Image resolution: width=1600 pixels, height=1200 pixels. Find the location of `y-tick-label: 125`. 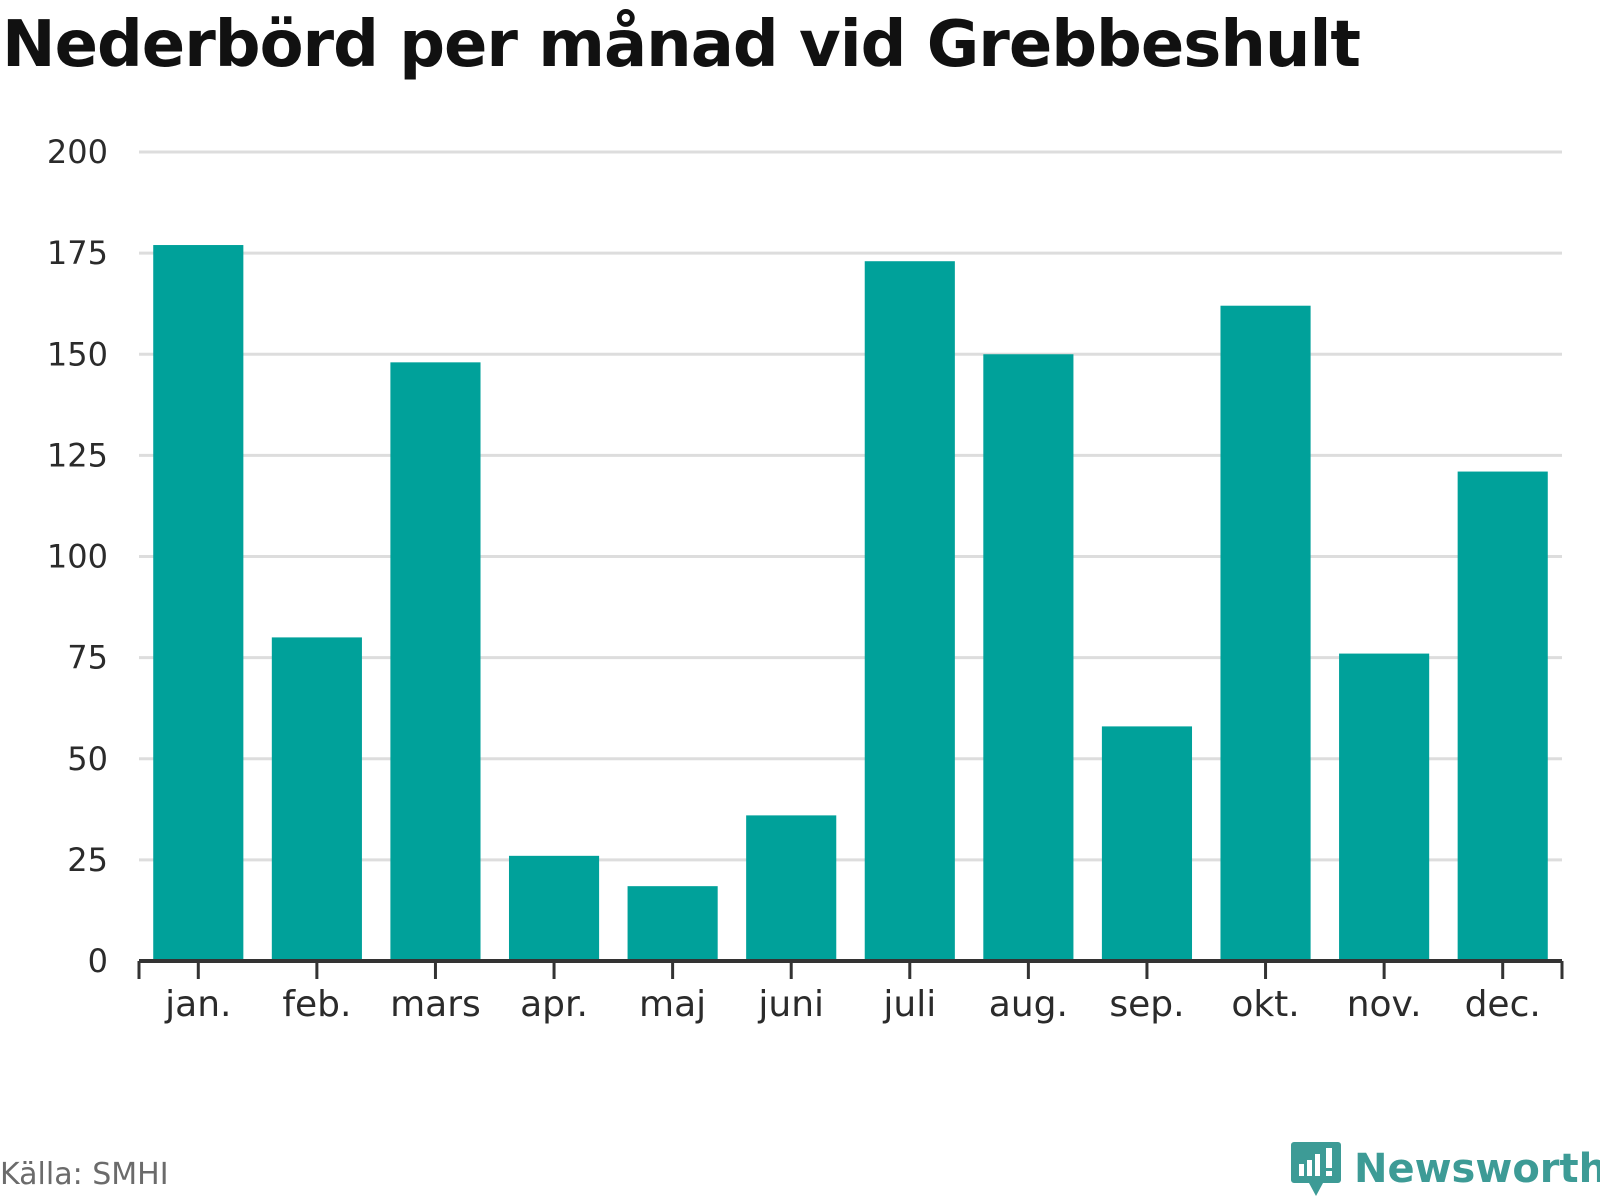

y-tick-label: 125 is located at coordinates (77, 455).